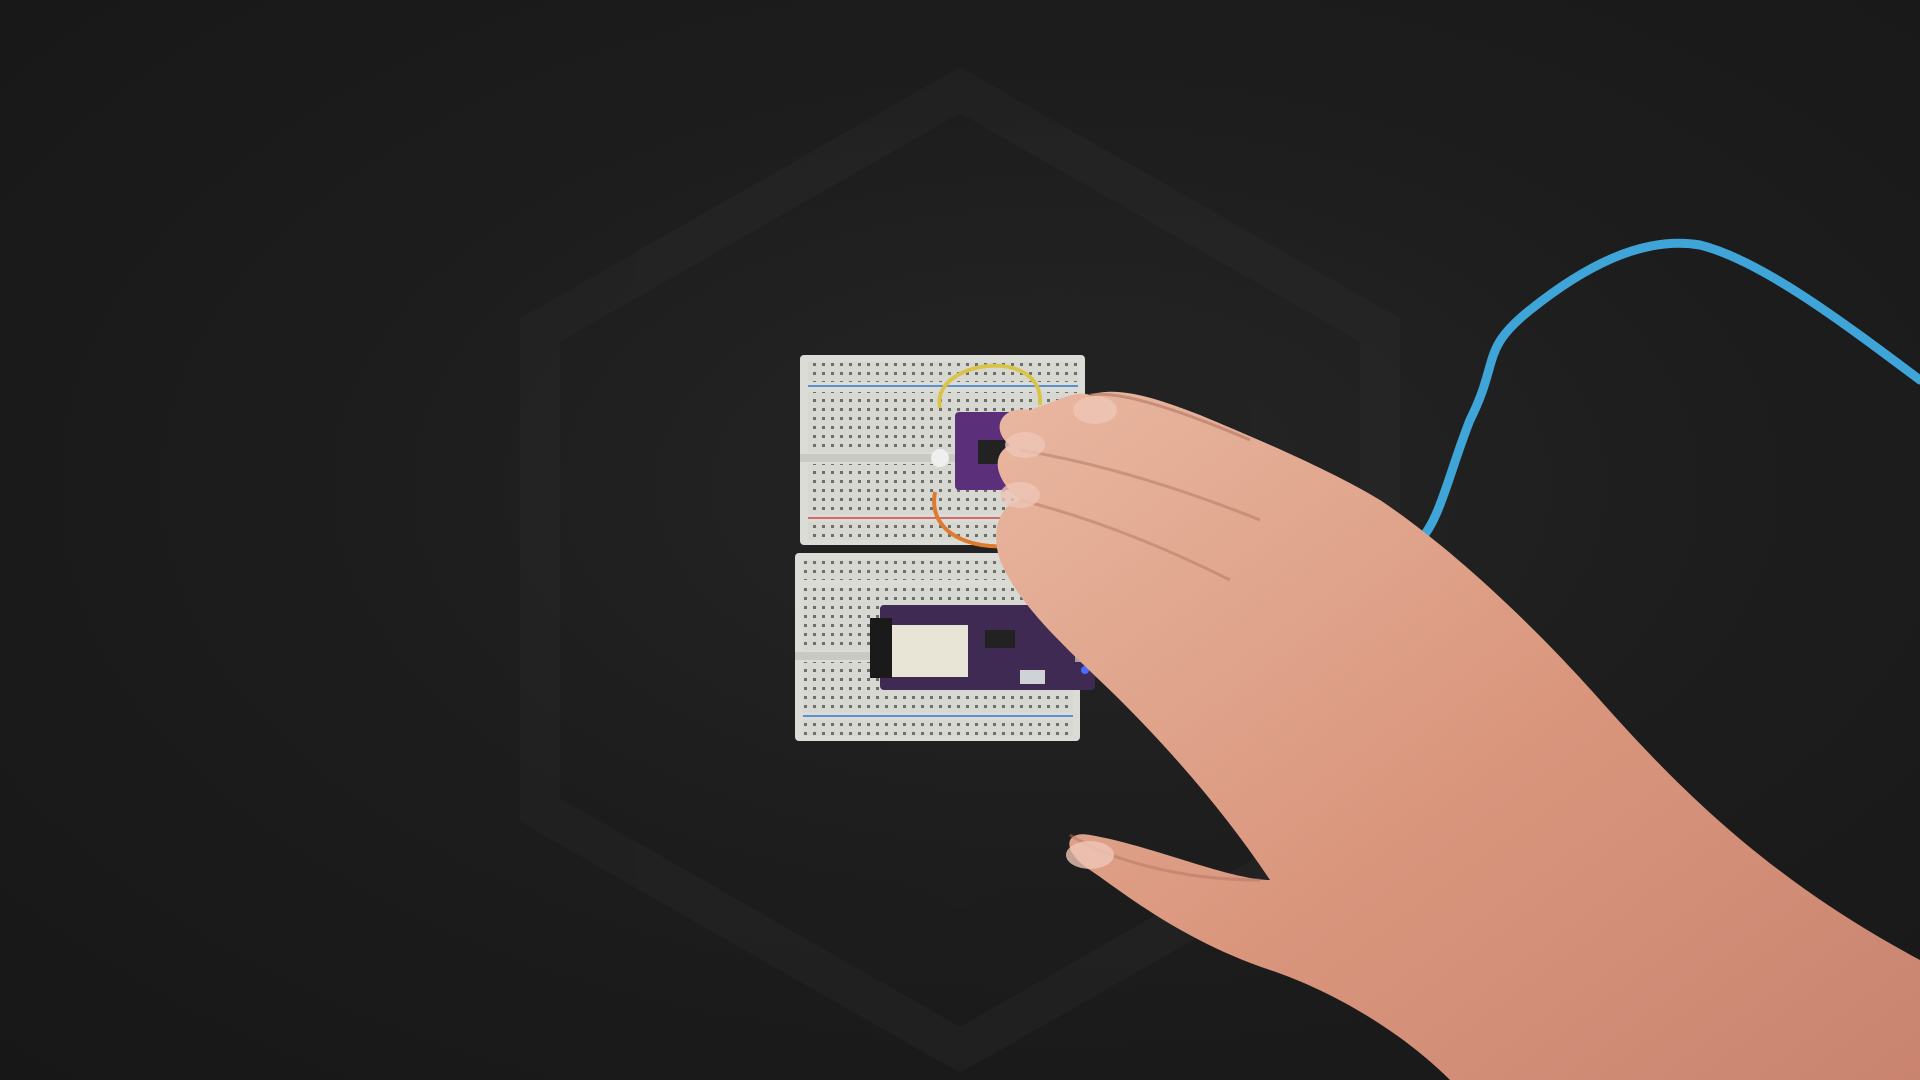  Describe the element at coordinates (1667, 391) in the screenshot. I see `usb-cable` at that location.